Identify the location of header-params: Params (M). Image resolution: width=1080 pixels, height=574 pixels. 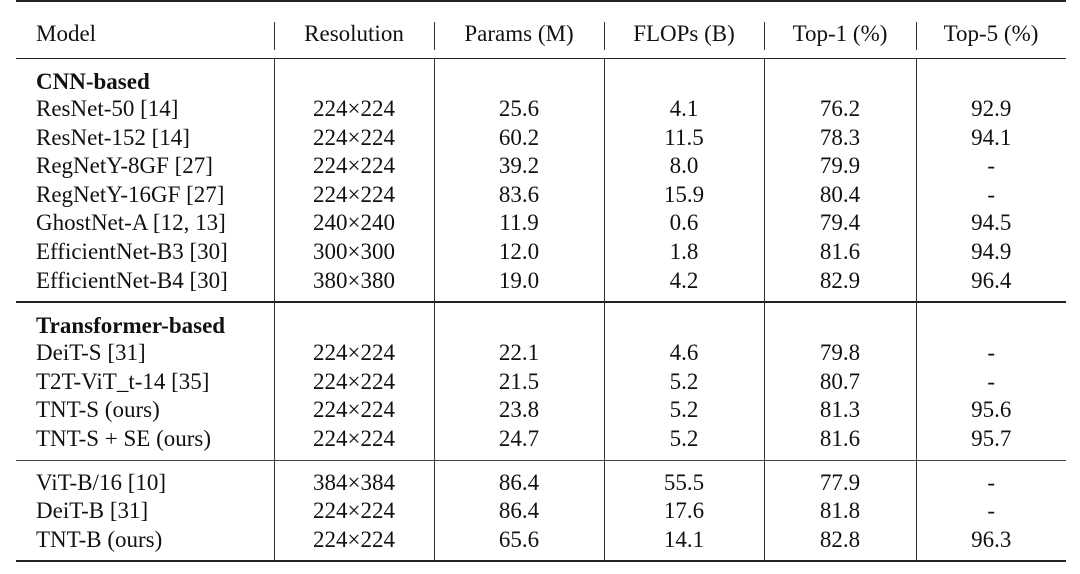
(519, 29).